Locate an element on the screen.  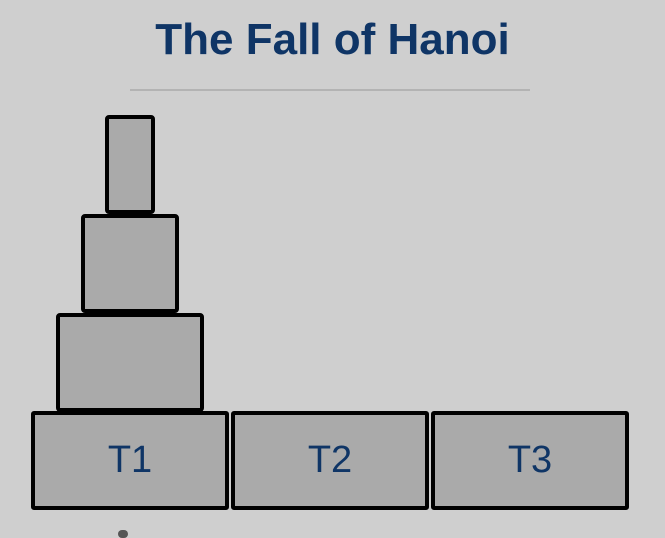
title-divider is located at coordinates (330, 90).